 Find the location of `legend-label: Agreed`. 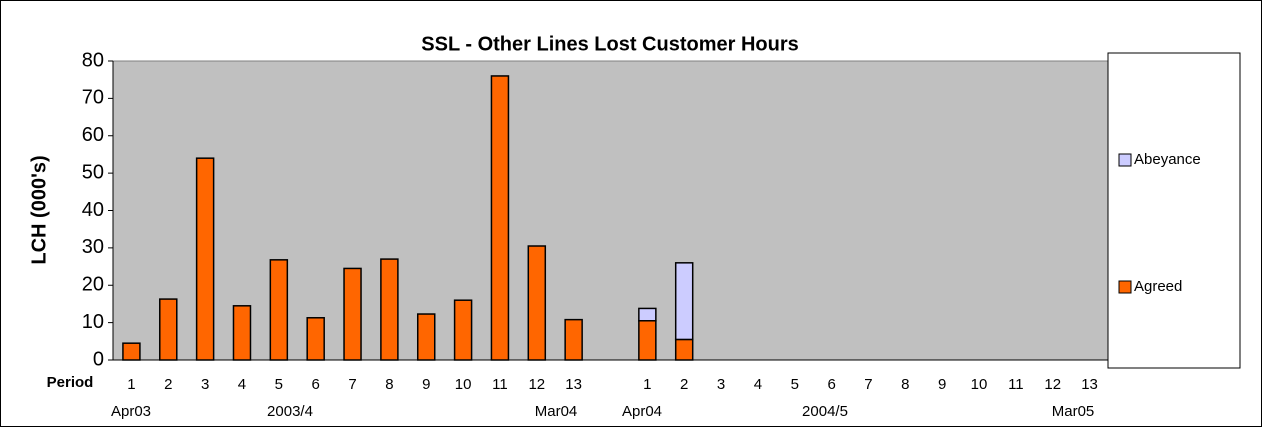

legend-label: Agreed is located at coordinates (1158, 286).